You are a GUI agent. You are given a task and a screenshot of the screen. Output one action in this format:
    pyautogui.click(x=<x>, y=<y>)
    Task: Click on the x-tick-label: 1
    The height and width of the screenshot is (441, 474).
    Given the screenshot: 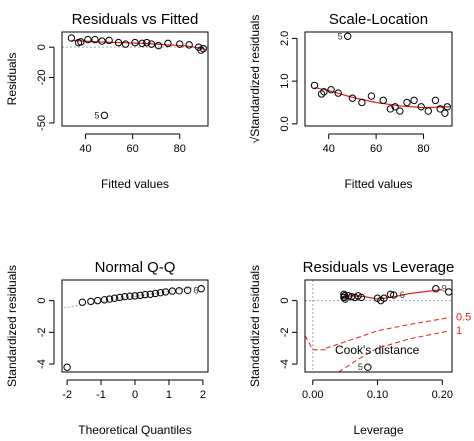 What is the action you would take?
    pyautogui.click(x=169, y=395)
    